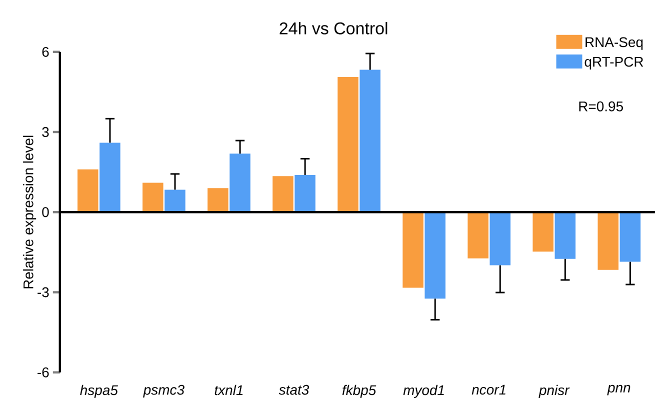 Image resolution: width=656 pixels, height=401 pixels. What do you see at coordinates (99, 391) in the screenshot?
I see `x-tick-label: hspa5` at bounding box center [99, 391].